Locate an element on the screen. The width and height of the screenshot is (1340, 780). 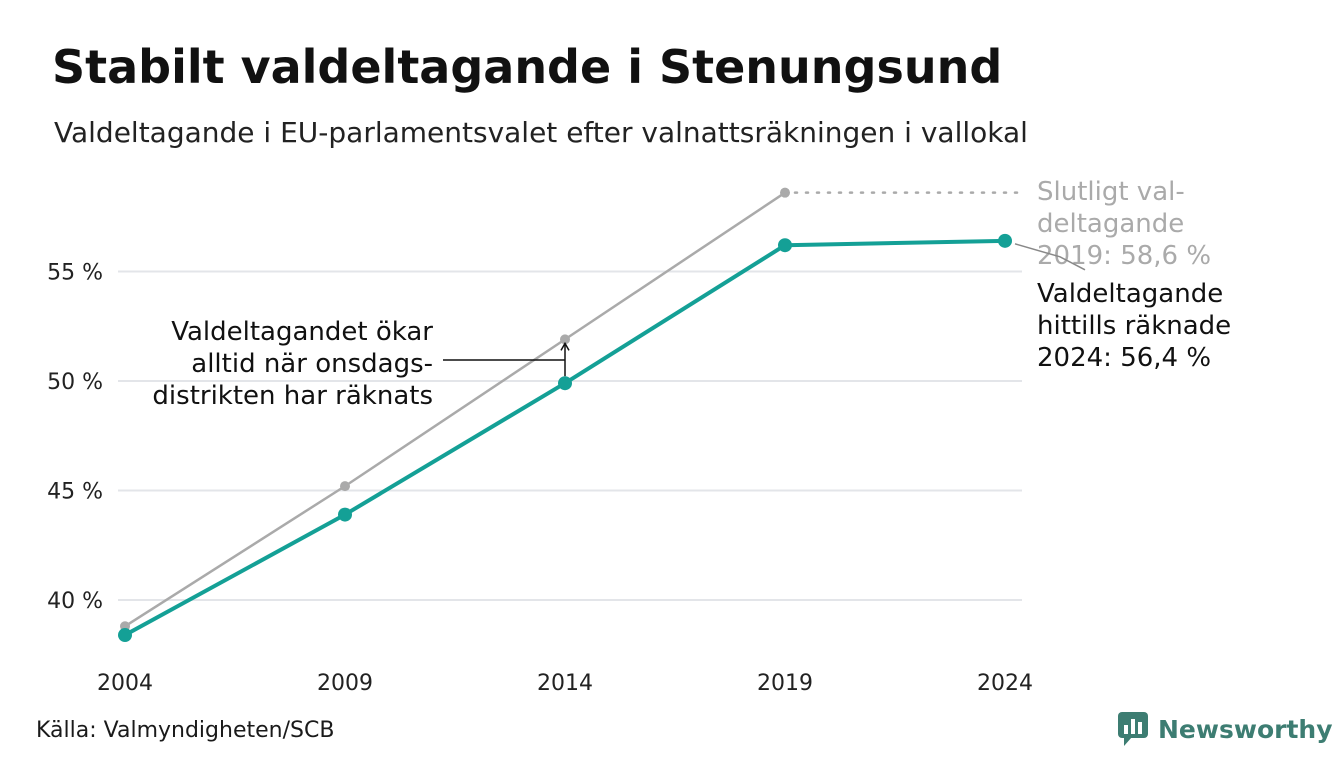
counted-turnout-label-line: hittills räknade is located at coordinates (1134, 326).